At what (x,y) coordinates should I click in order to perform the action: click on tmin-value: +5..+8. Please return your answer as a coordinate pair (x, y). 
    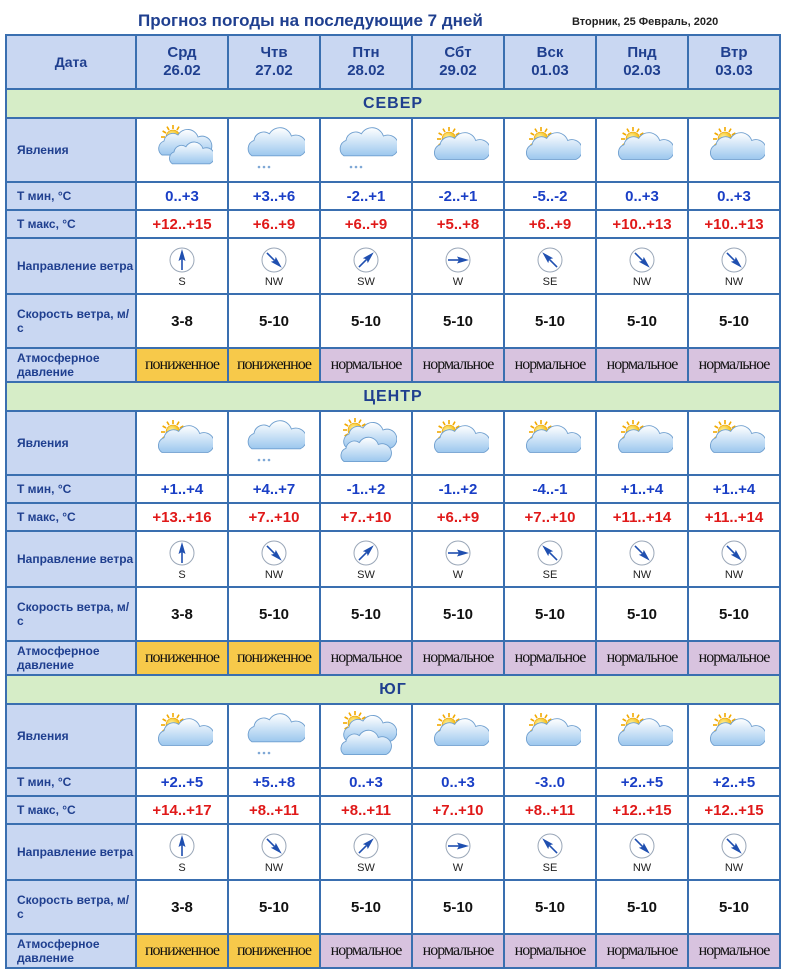
    Looking at the image, I should click on (274, 782).